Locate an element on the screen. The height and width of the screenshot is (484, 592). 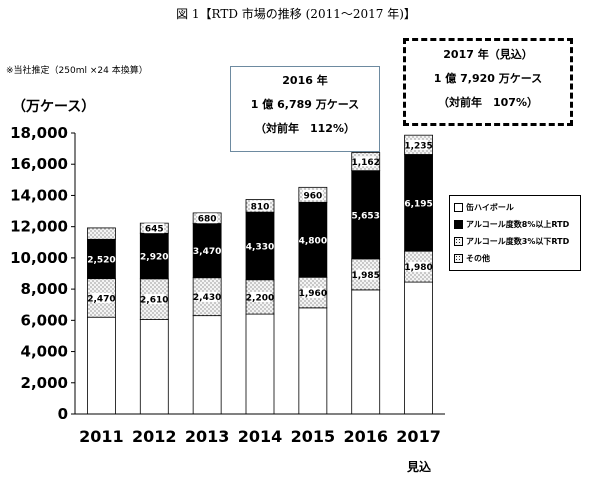
value-label: 1,980 is located at coordinates (418, 268).